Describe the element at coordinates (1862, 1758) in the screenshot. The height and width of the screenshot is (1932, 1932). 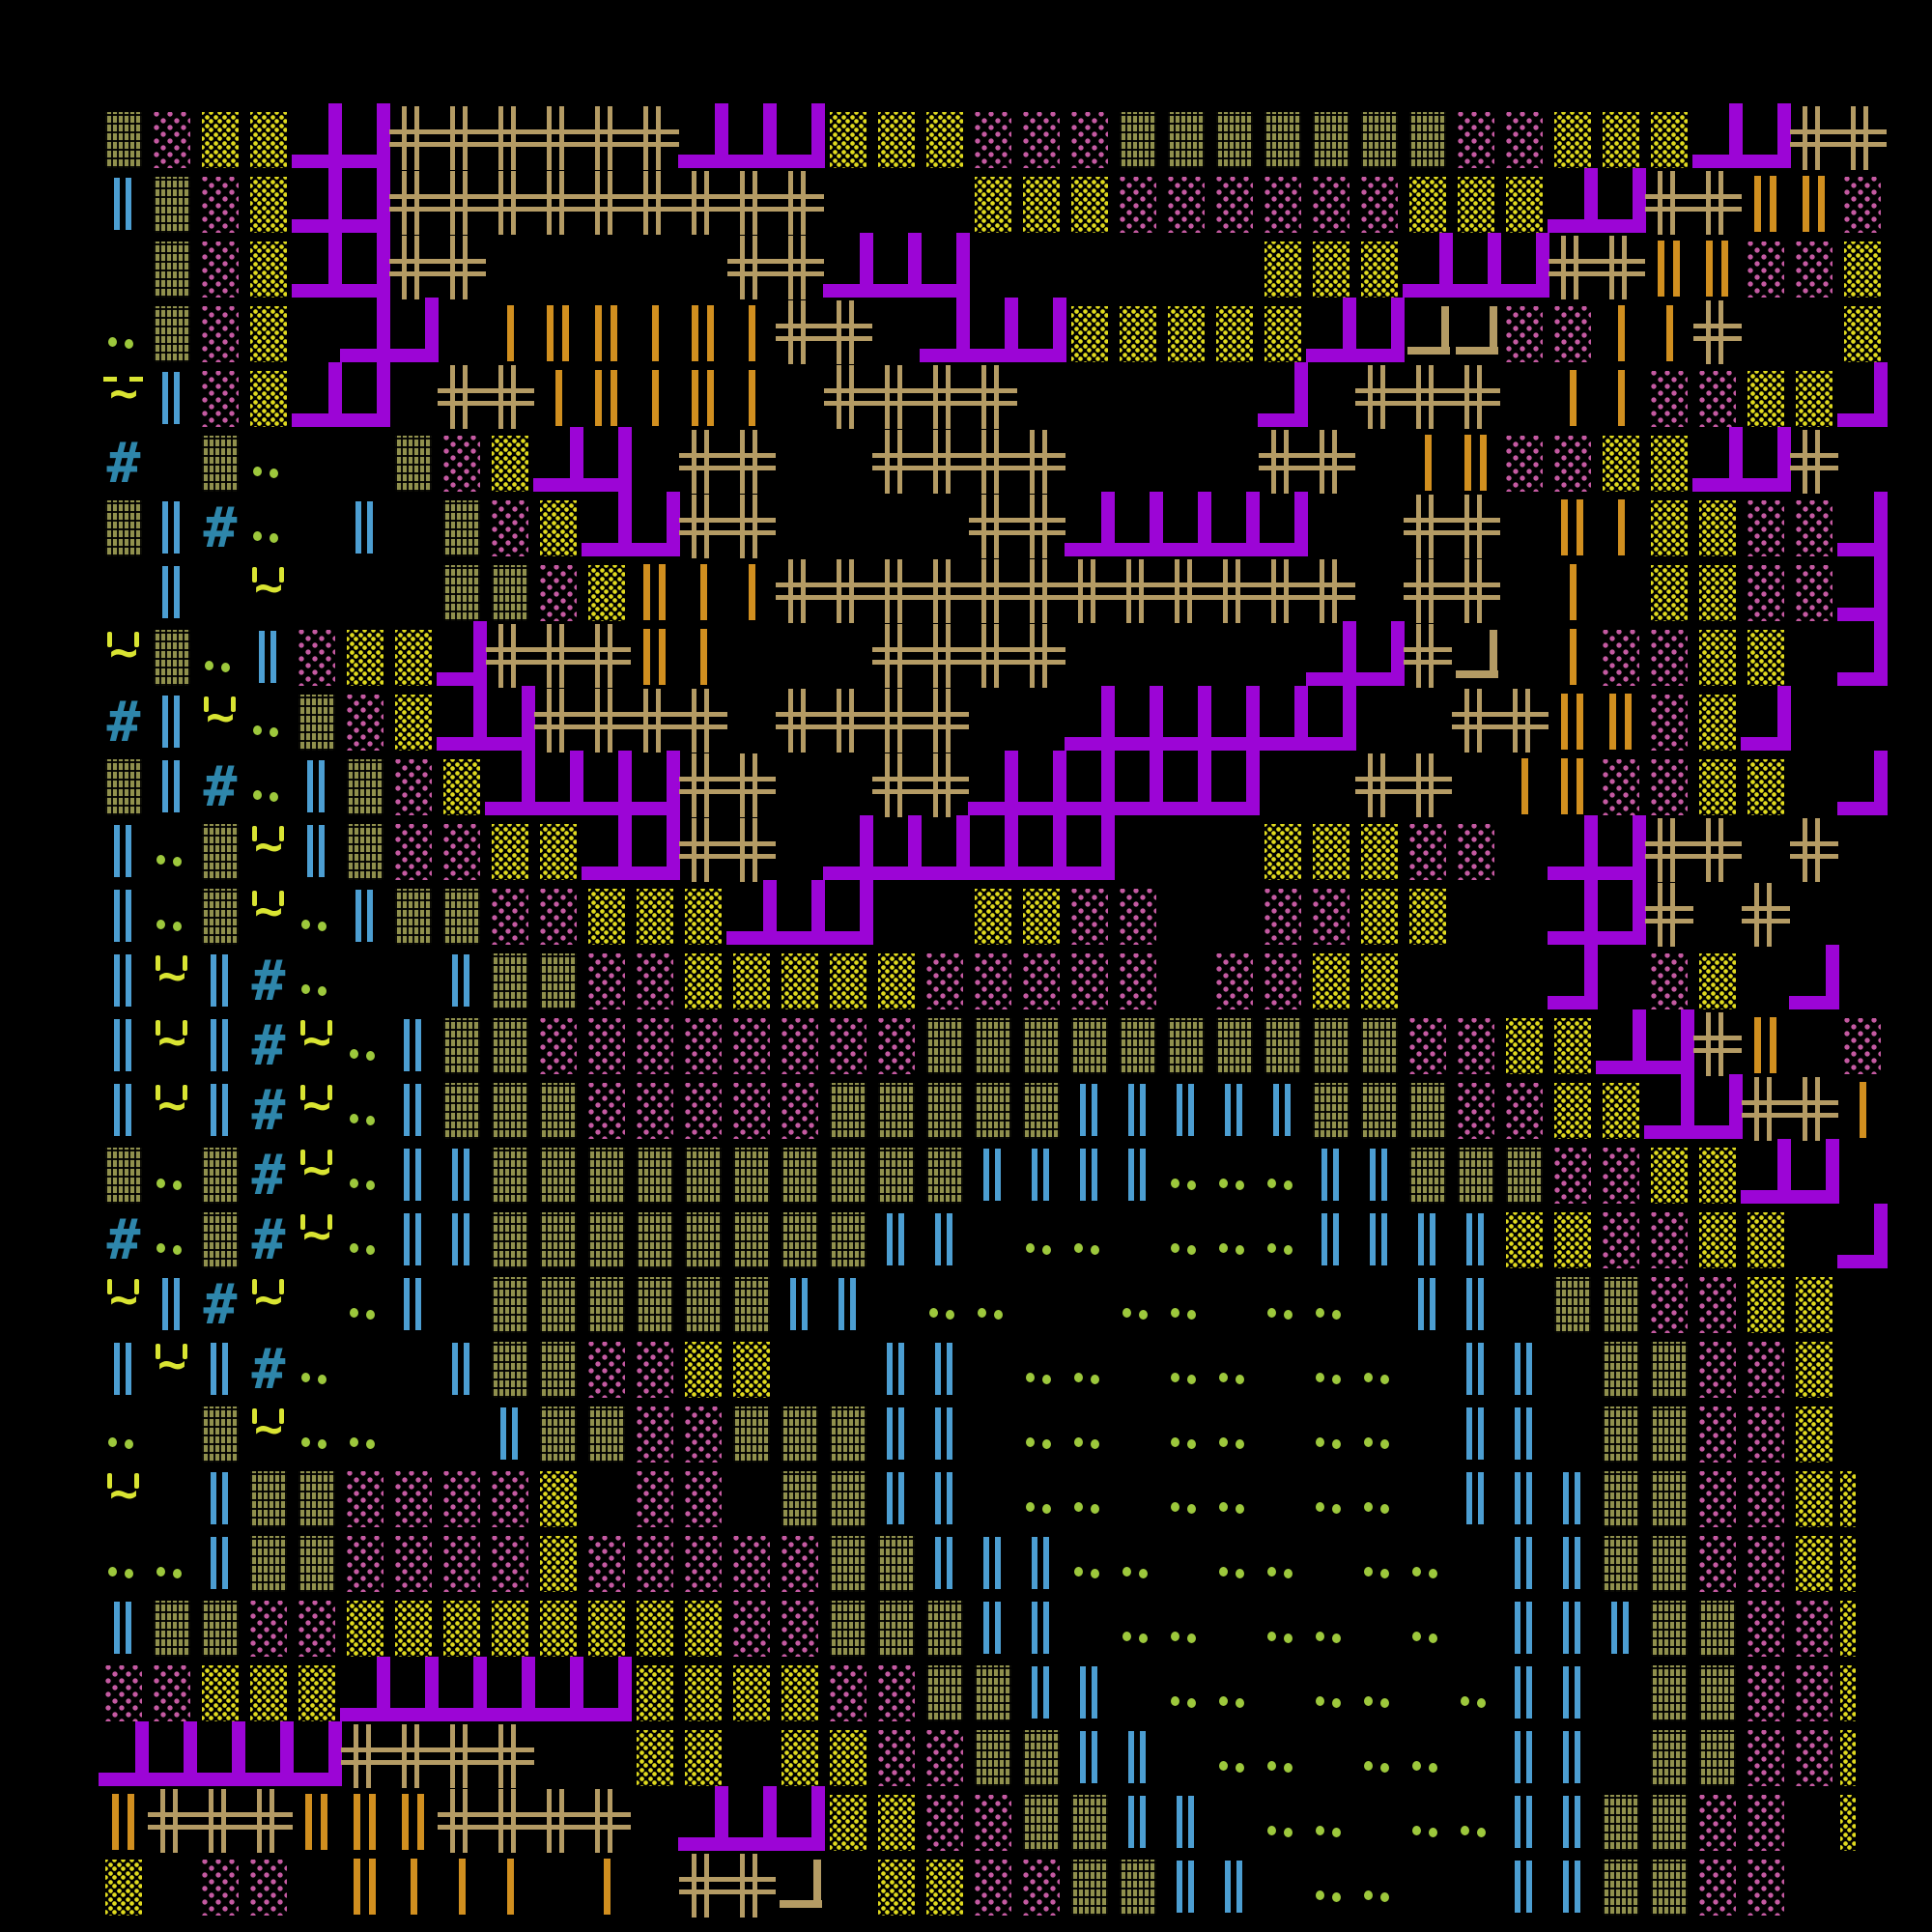
I see `tile-yellow-dot-block-partial` at that location.